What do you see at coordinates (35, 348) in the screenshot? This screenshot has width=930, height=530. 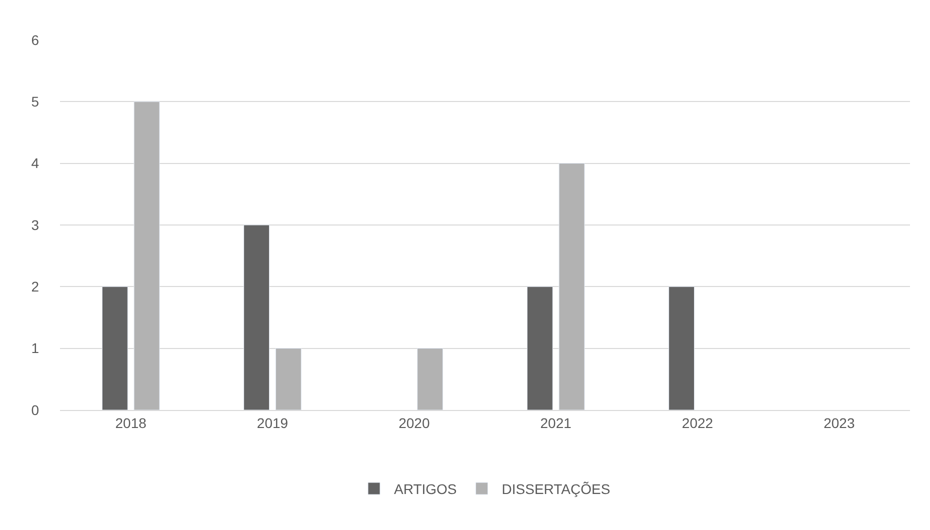 I see `y-tick-label: 1` at bounding box center [35, 348].